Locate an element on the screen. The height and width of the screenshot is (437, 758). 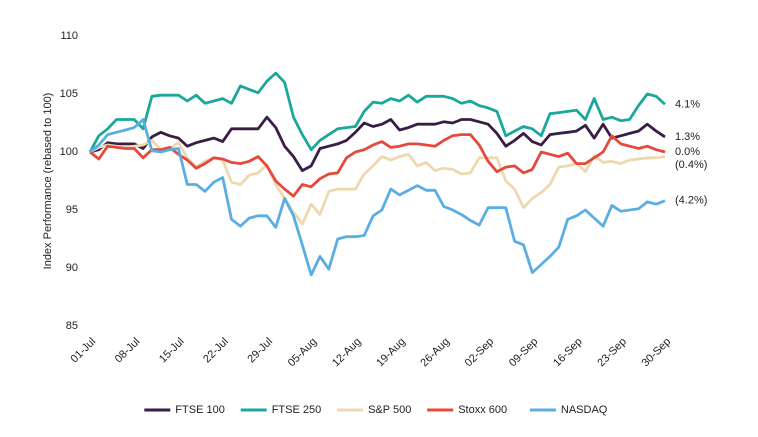
legend-label: FTSE 250 is located at coordinates (297, 410).